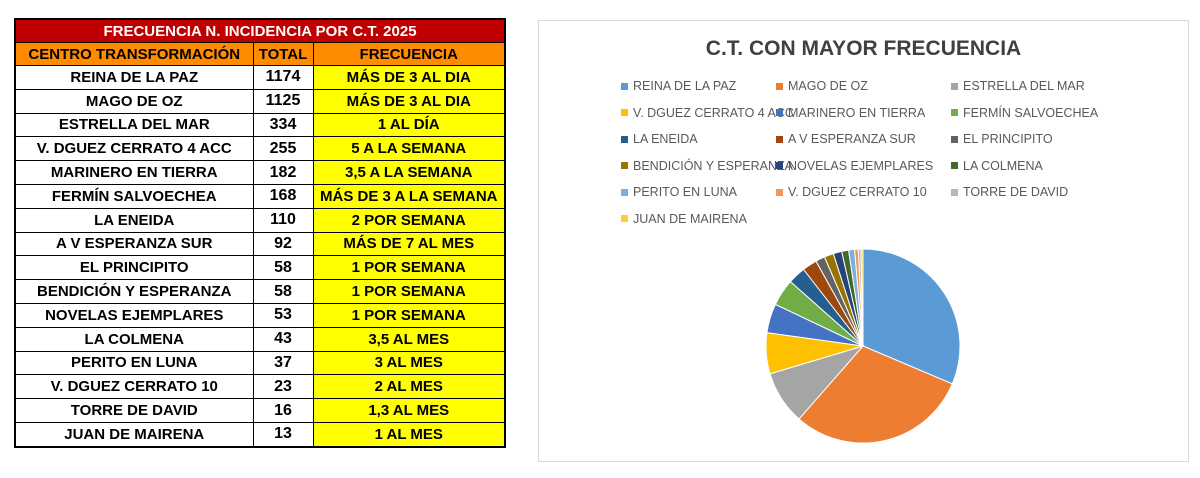 The width and height of the screenshot is (1200, 478). I want to click on cell-frecuencia: 1,3 AL MES, so click(409, 410).